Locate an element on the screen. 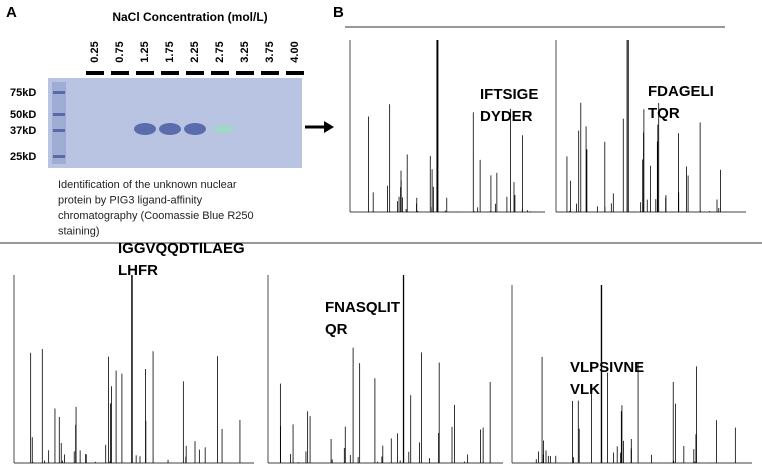 The image size is (762, 476). caption-line: Identification of the unknown nuclear is located at coordinates (147, 185).